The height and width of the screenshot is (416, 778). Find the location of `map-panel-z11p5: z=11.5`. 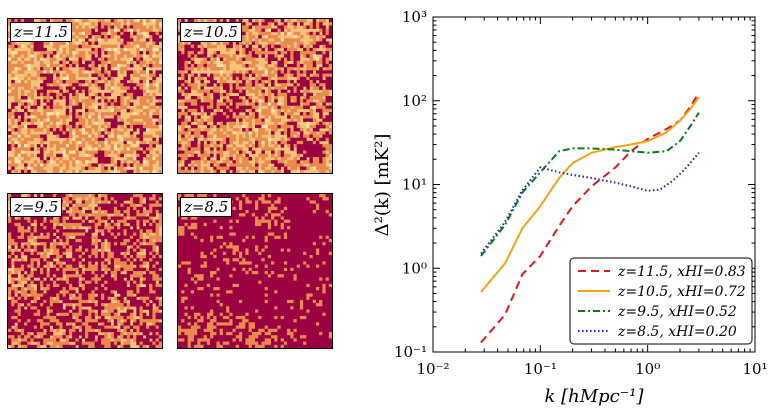

map-panel-z11p5: z=11.5 is located at coordinates (85, 96).